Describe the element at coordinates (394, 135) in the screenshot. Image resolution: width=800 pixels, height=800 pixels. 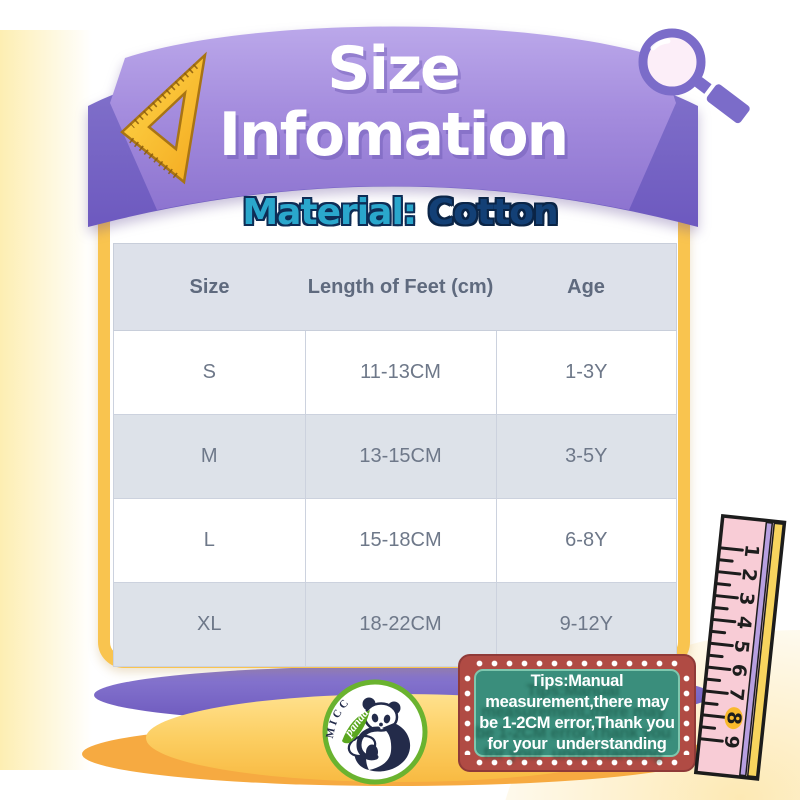
I see `title-line-2: Infomation` at that location.